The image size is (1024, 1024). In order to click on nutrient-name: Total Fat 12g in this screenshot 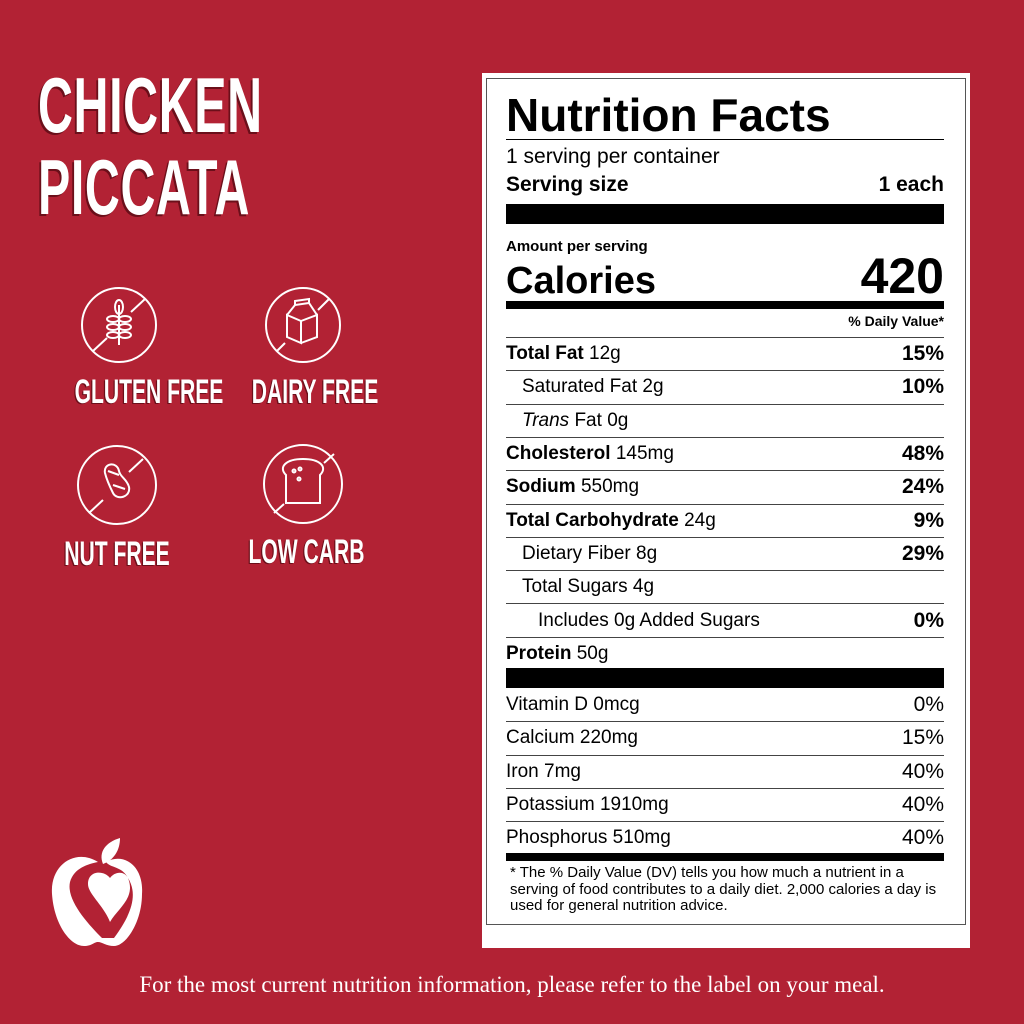, I will do `click(563, 354)`.